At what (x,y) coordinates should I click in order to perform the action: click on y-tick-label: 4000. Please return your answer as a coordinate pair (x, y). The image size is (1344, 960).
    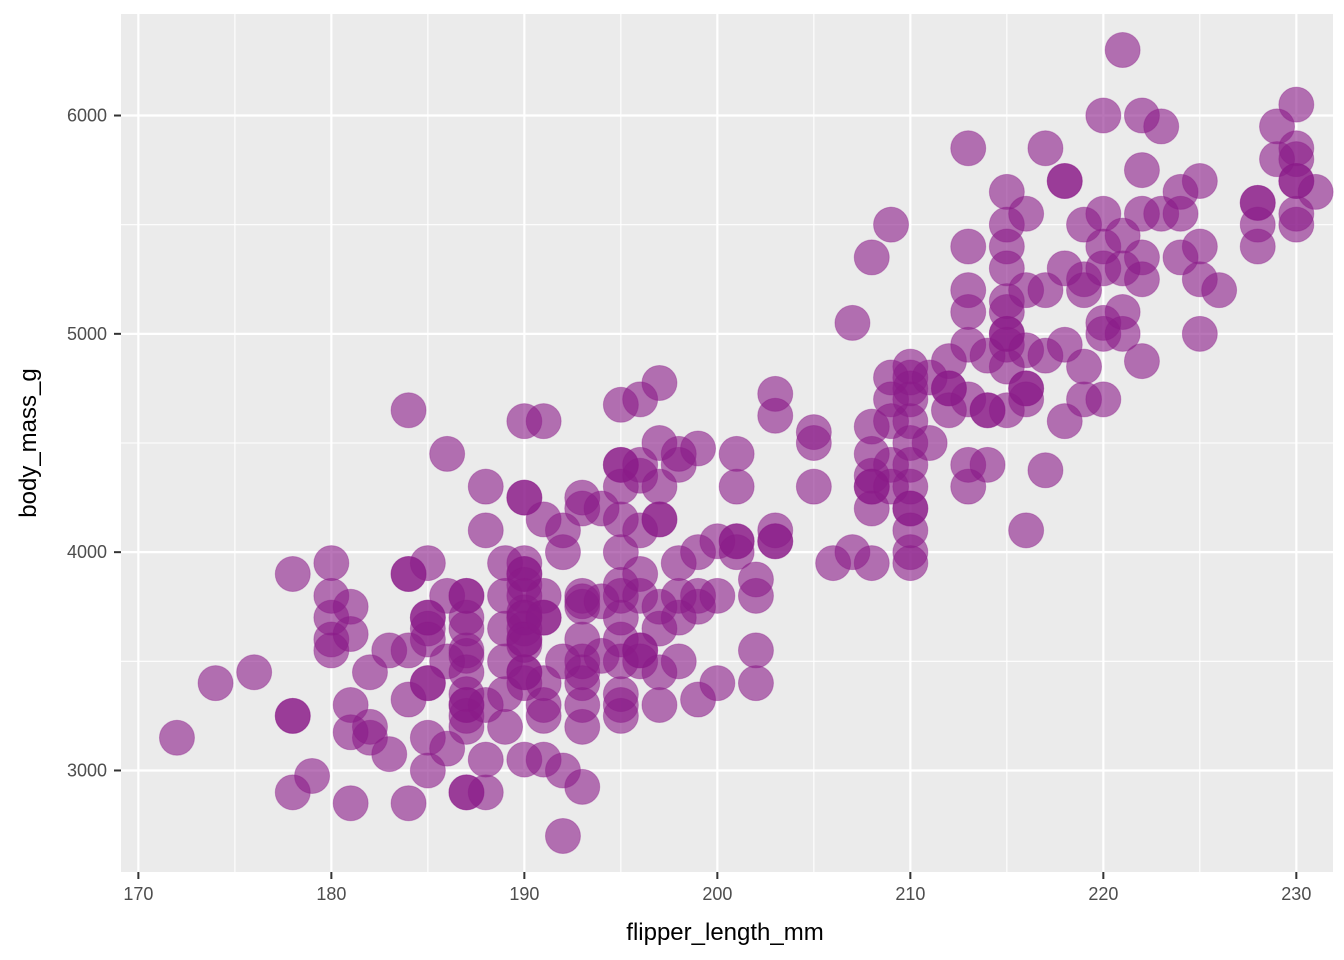
    Looking at the image, I should click on (87, 552).